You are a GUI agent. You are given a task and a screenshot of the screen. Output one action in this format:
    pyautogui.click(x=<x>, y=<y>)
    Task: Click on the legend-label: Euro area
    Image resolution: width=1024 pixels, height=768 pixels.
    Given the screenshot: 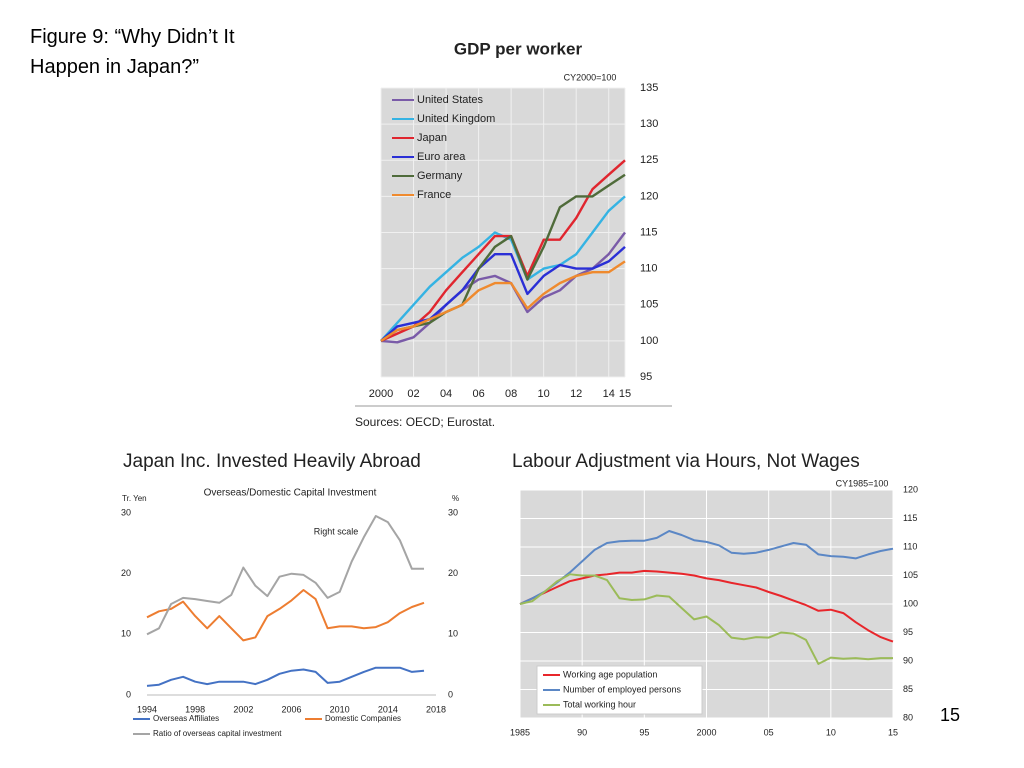 What is the action you would take?
    pyautogui.click(x=441, y=157)
    